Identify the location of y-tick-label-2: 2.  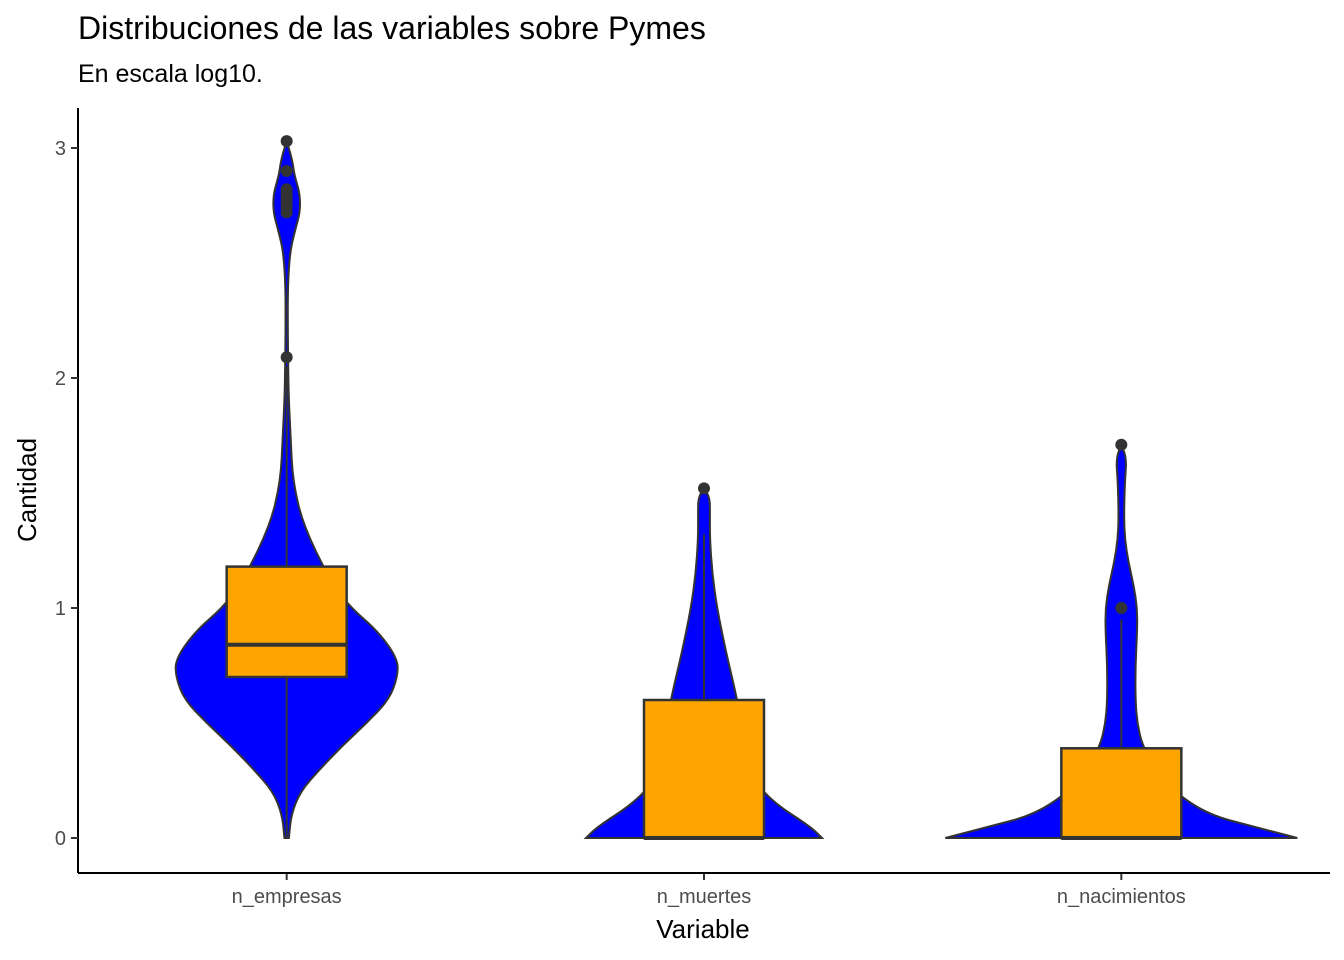
(60, 379).